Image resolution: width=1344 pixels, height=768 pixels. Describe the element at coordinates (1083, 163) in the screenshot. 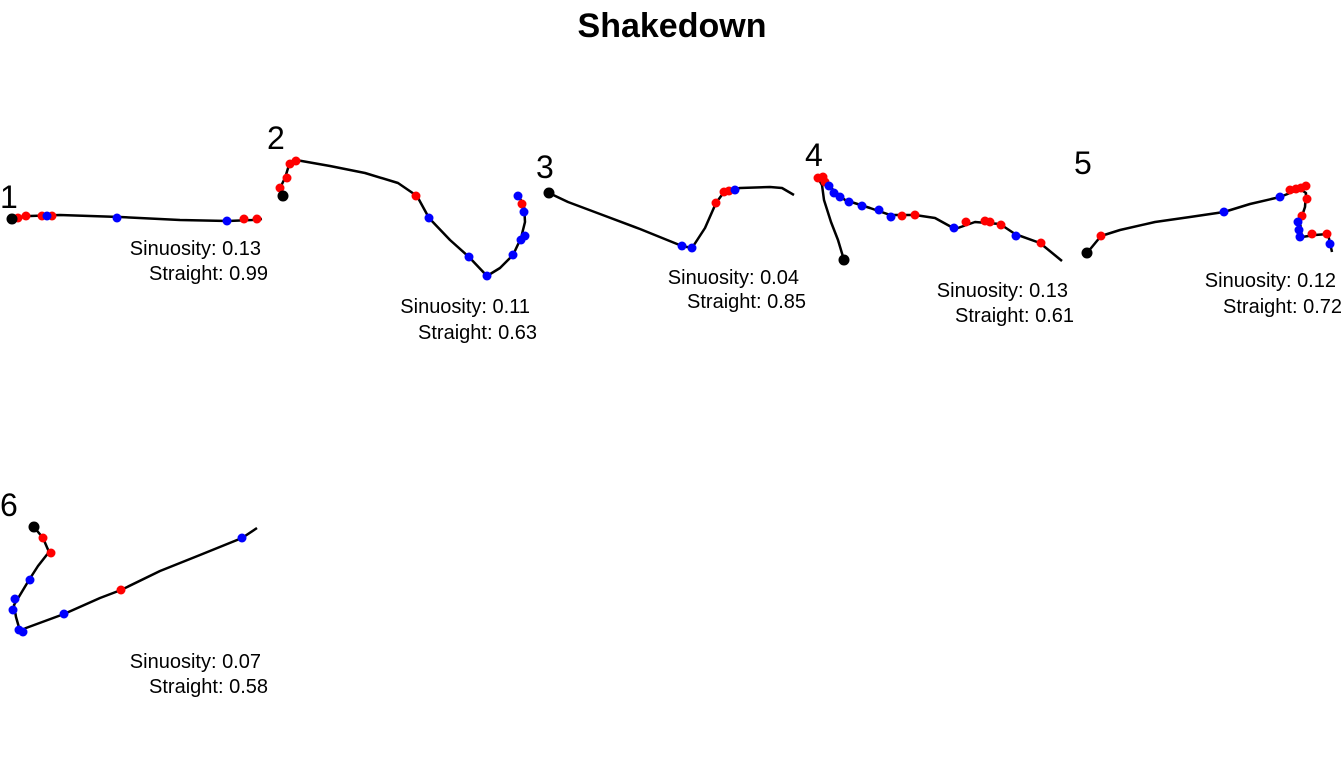

I see `panel-label: 5` at that location.